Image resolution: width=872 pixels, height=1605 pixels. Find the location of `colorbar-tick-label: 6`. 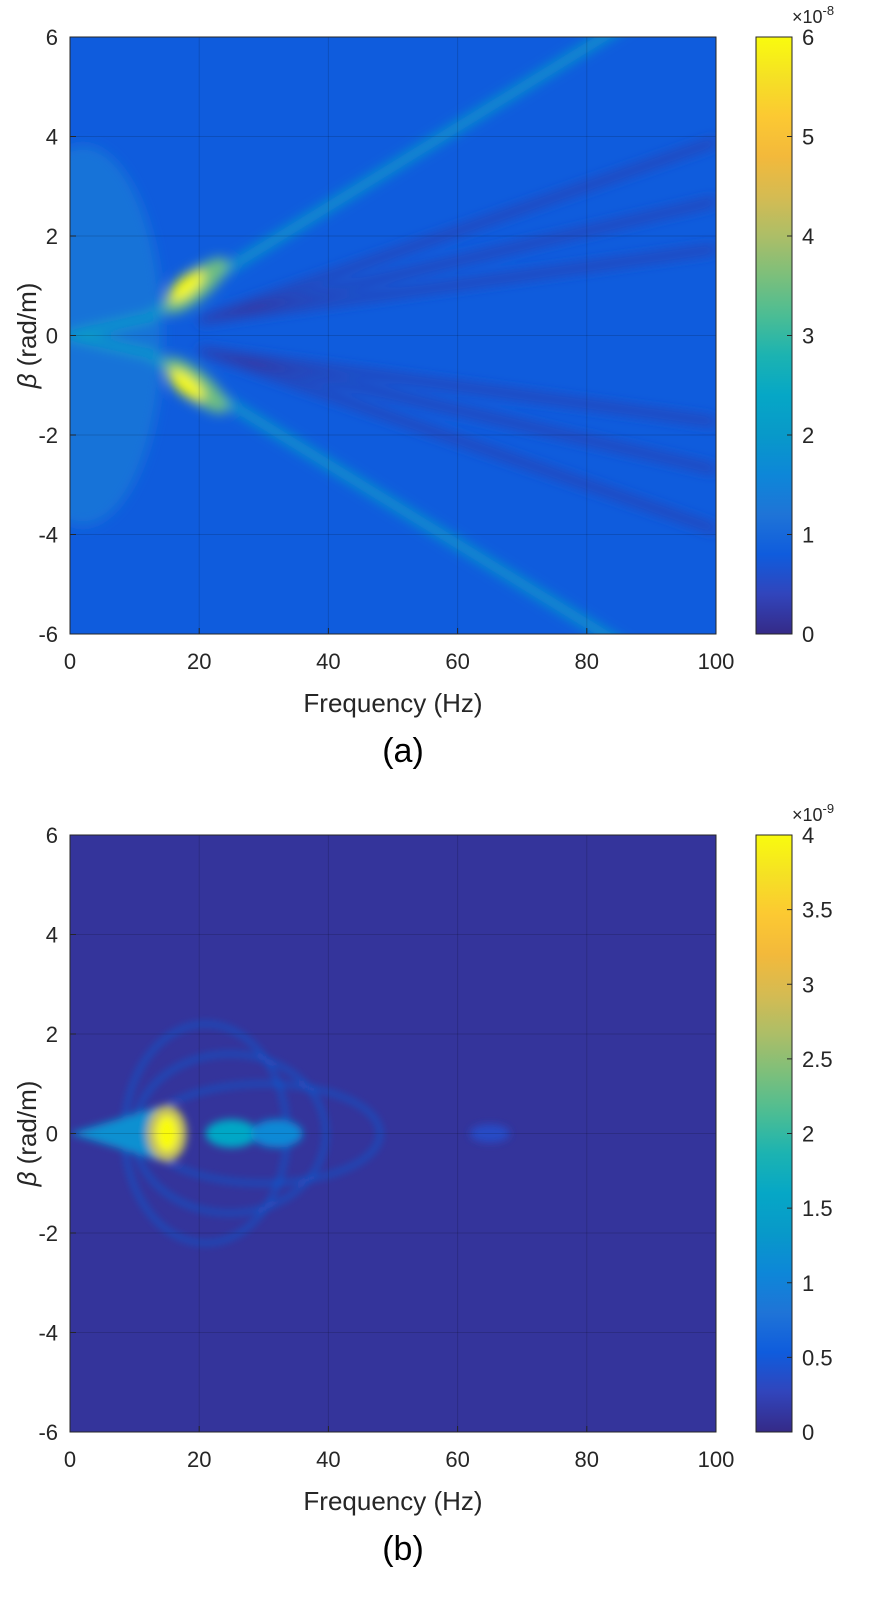

colorbar-tick-label: 6 is located at coordinates (808, 37).